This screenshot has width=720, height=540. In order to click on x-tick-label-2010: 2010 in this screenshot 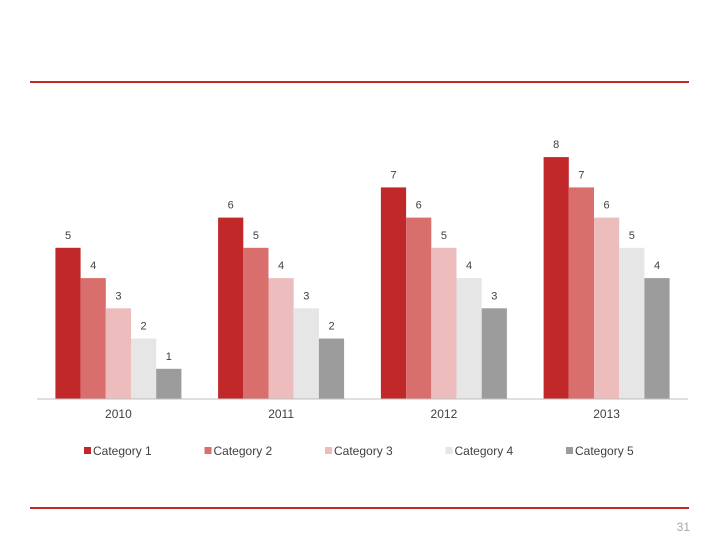, I will do `click(118, 414)`.